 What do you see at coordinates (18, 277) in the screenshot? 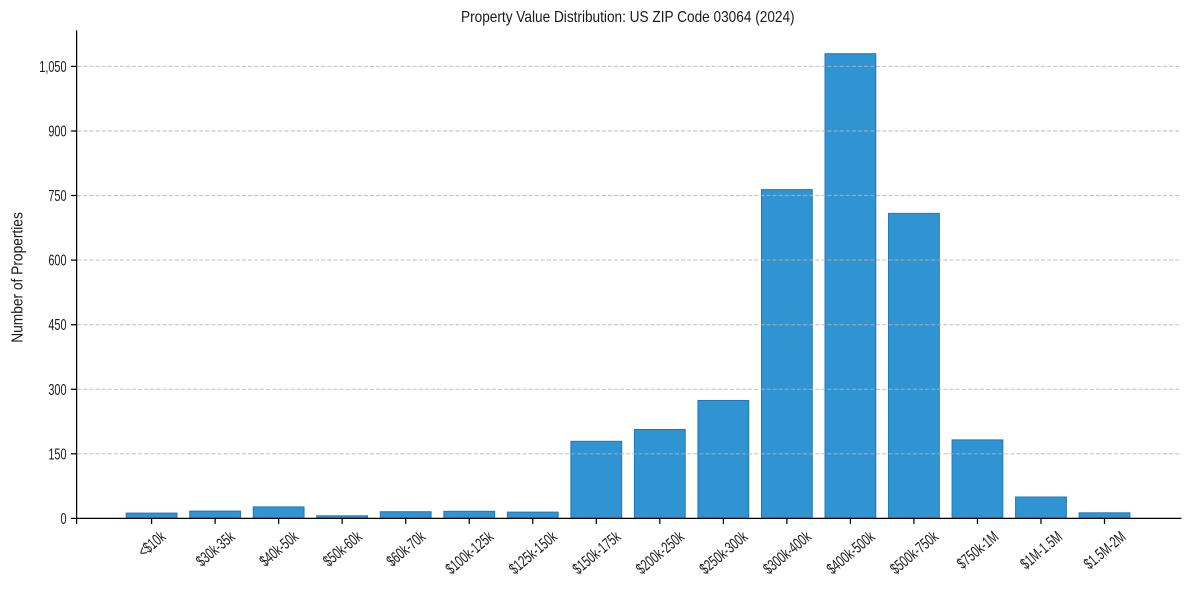
I see `svg-text: Number of Properties` at bounding box center [18, 277].